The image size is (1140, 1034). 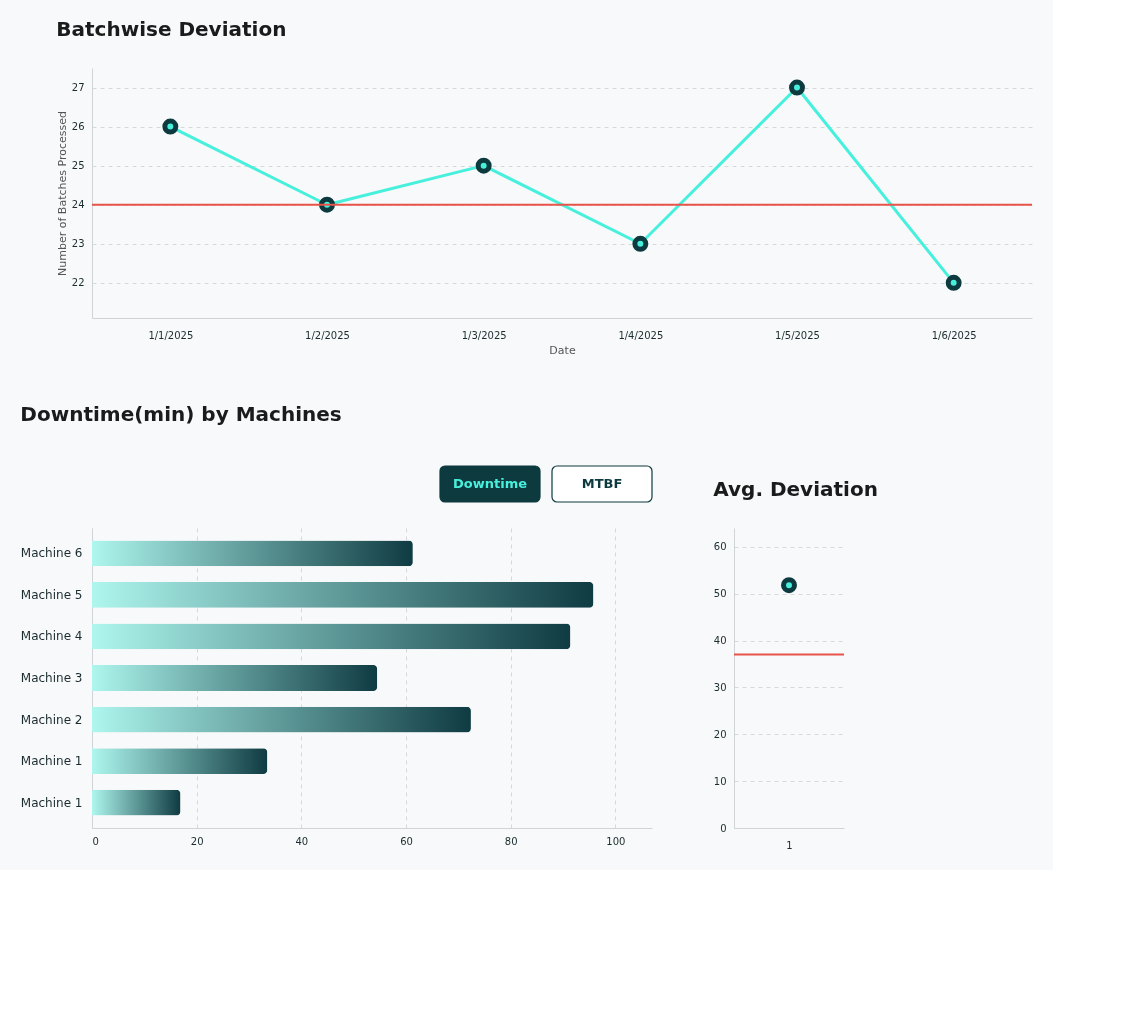 I want to click on y-tick-label: 60, so click(x=720, y=547).